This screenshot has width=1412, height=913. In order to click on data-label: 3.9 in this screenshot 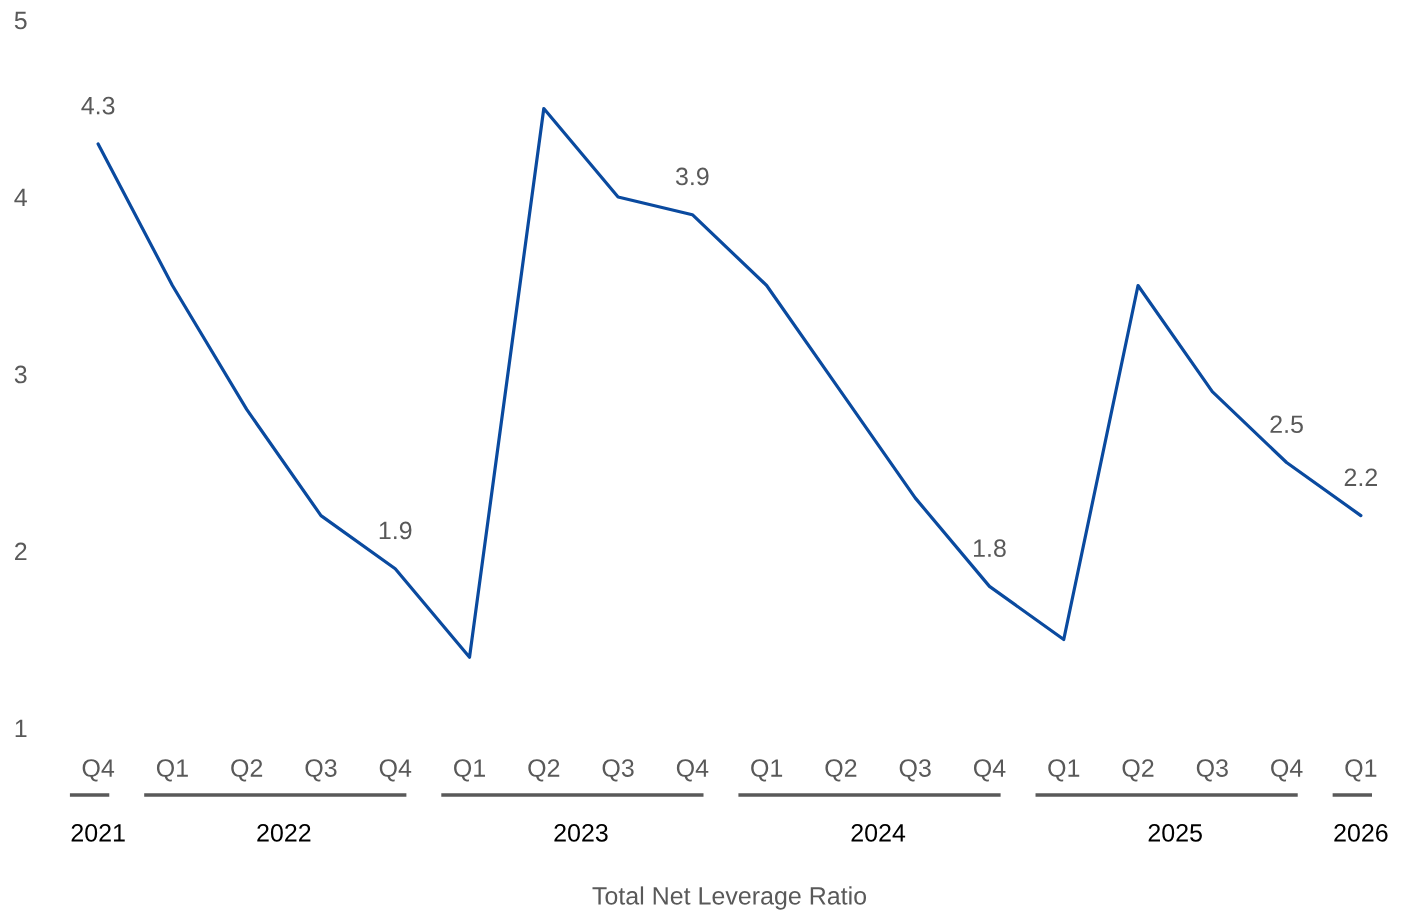, I will do `click(692, 176)`.